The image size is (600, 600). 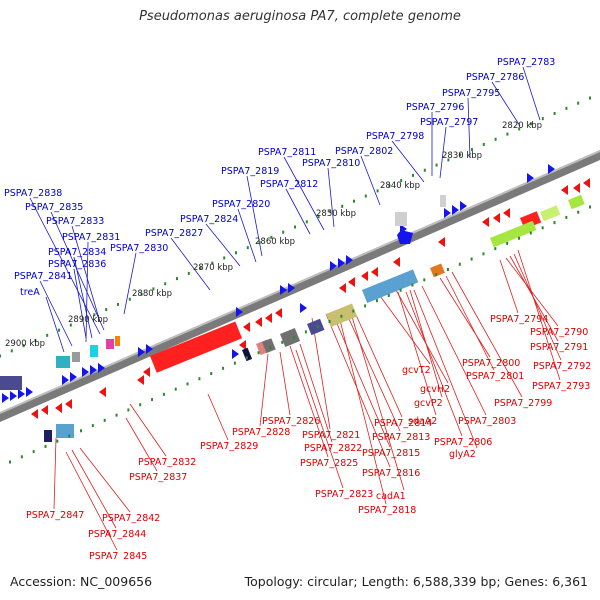 I want to click on reverse-gene-label: PSPA7_2822, so click(x=333, y=448).